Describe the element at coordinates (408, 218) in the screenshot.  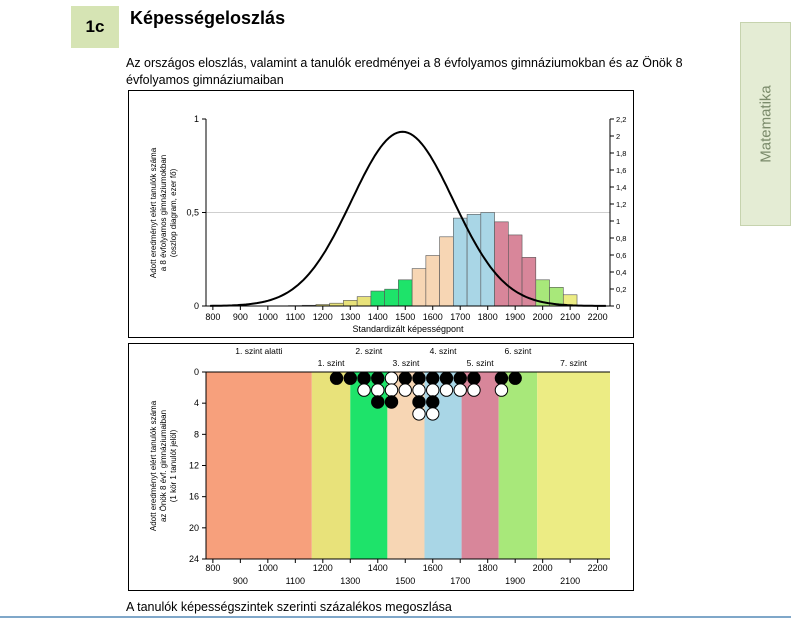
I see `national-distribution-line` at that location.